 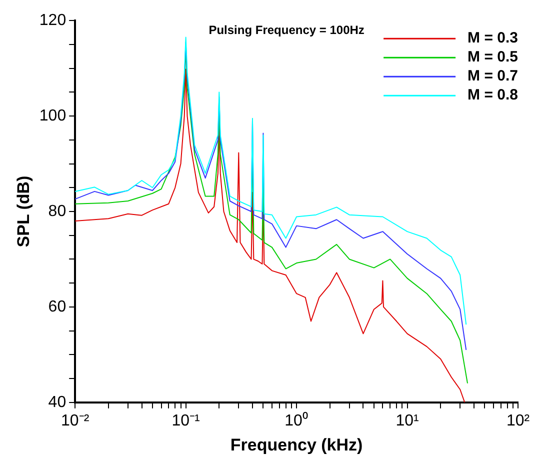 What do you see at coordinates (407, 421) in the screenshot?
I see `x-tick-label: 10¹` at bounding box center [407, 421].